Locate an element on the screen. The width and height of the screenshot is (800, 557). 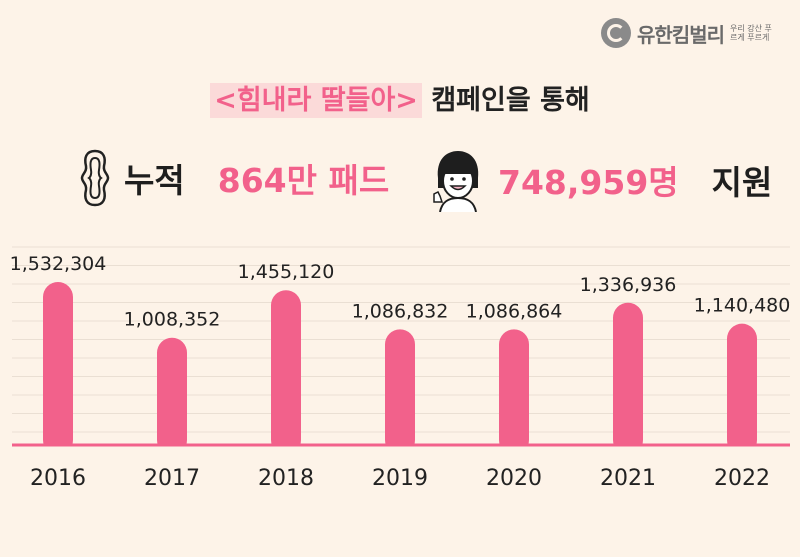
stat-people: 748,959명 지원 is located at coordinates (601, 180).